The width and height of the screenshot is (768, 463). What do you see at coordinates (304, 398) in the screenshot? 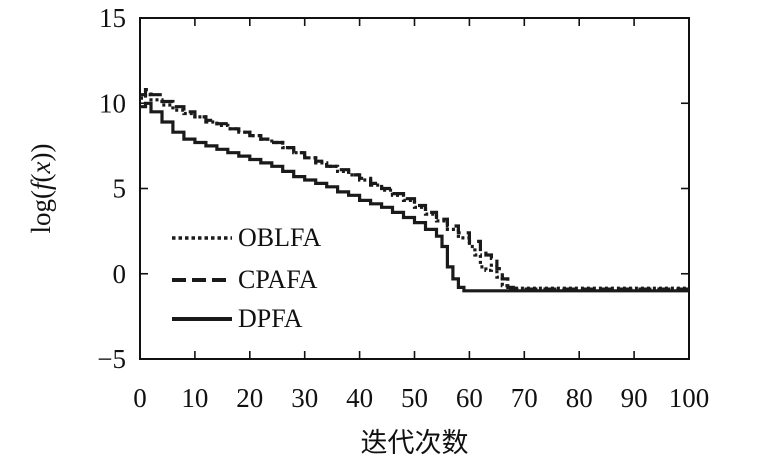
I see `x-tick-label: 30` at bounding box center [304, 398].